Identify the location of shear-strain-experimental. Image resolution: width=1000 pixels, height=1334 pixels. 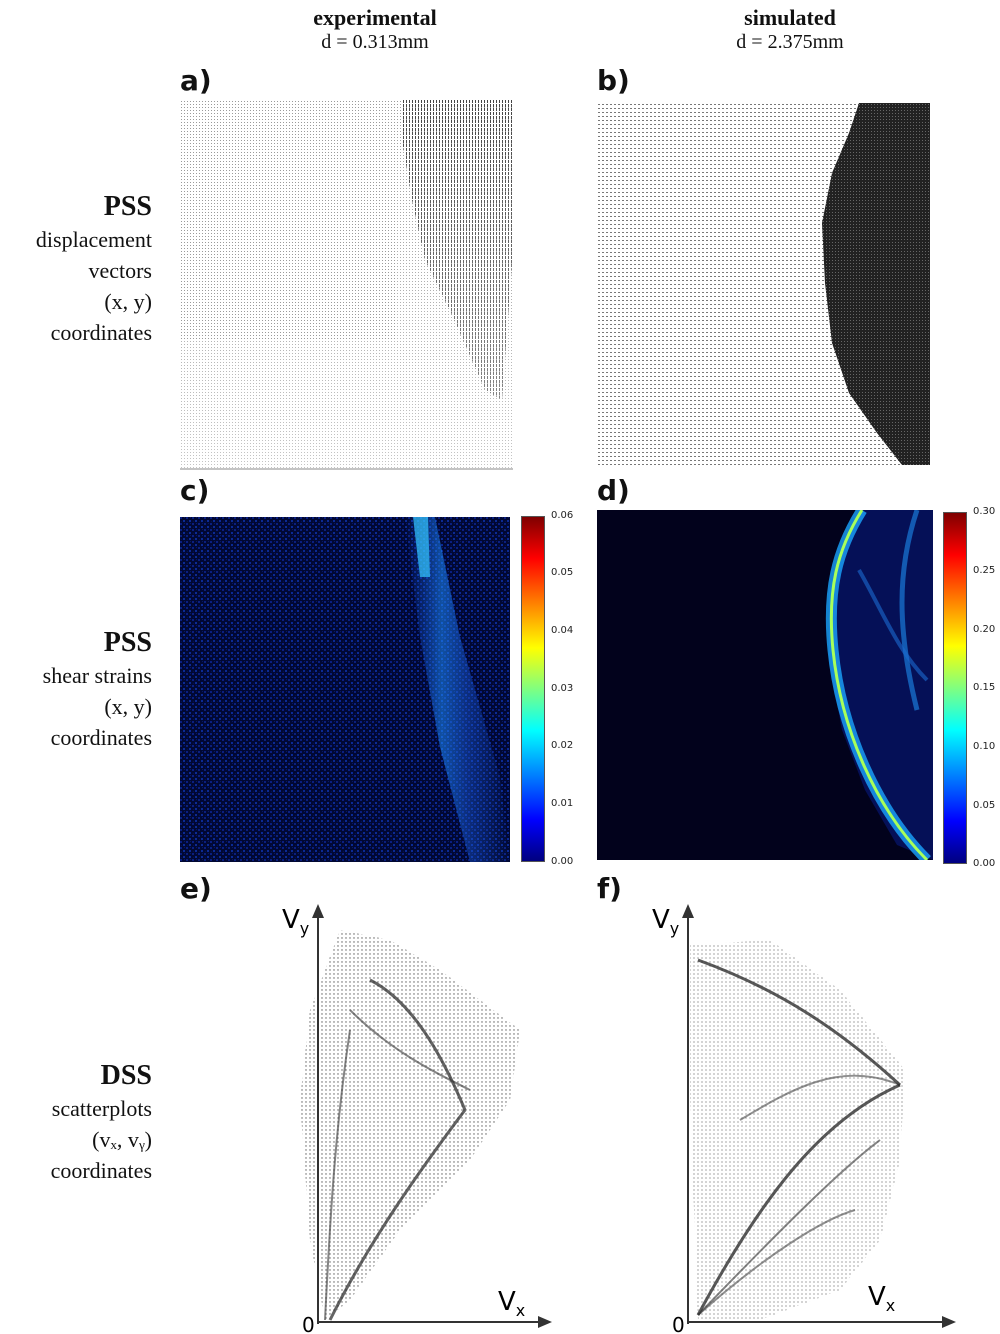
(345, 689).